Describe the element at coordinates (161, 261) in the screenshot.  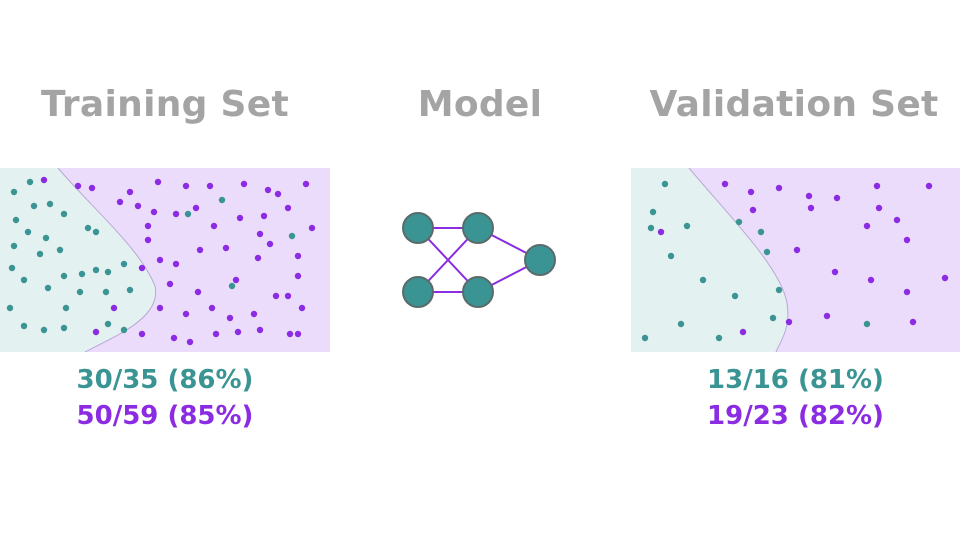
I see `training-points` at that location.